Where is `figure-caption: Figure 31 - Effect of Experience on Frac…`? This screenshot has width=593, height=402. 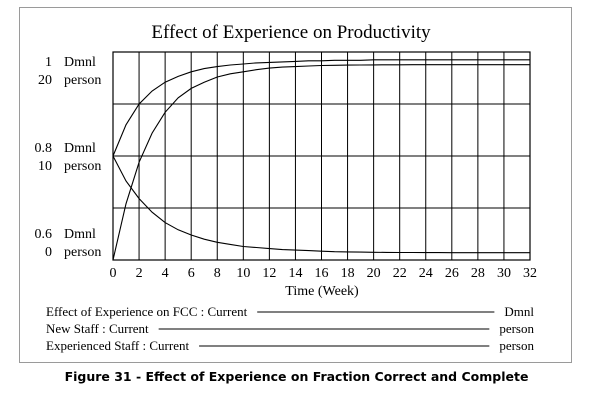 figure-caption: Figure 31 - Effect of Experience on Frac… is located at coordinates (296, 376).